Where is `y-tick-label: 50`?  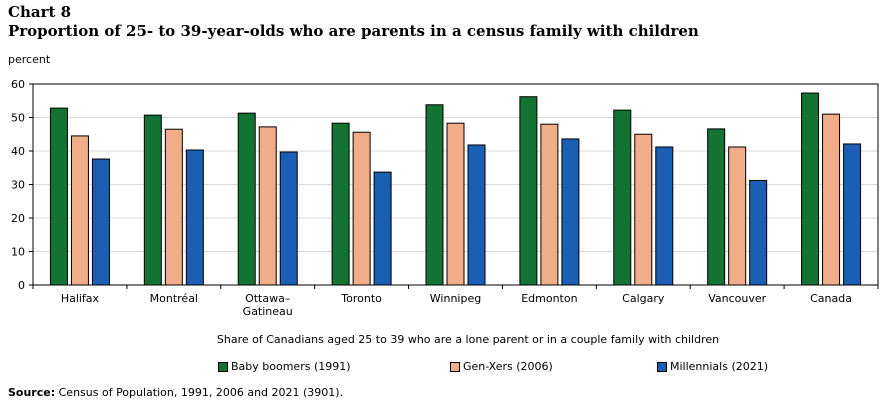
y-tick-label: 50 is located at coordinates (18, 118).